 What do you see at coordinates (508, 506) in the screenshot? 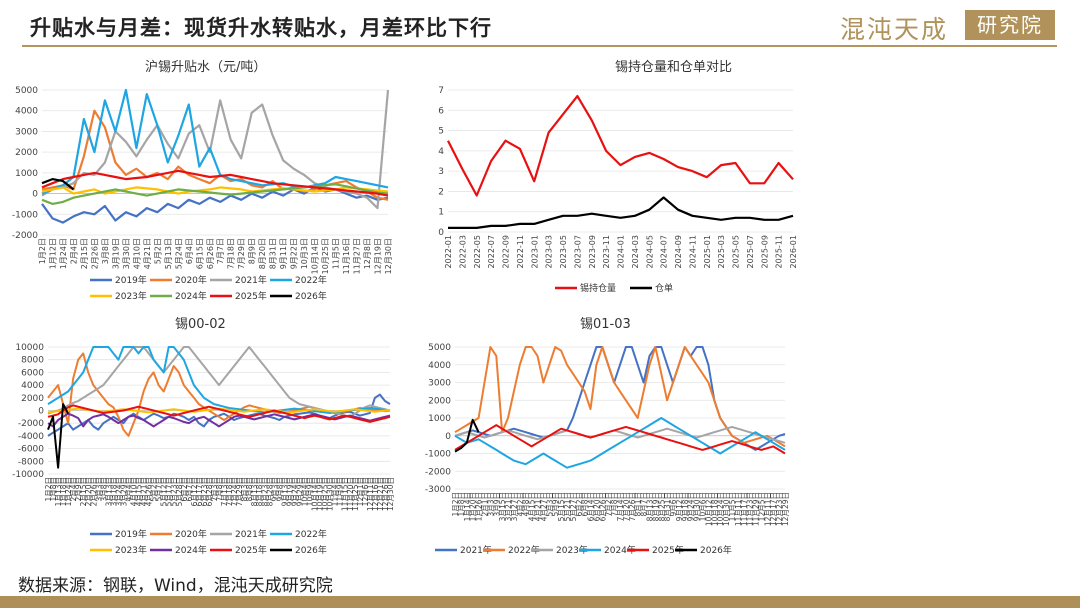
I see `x-tick-label: 3月21日` at bounding box center [508, 506].